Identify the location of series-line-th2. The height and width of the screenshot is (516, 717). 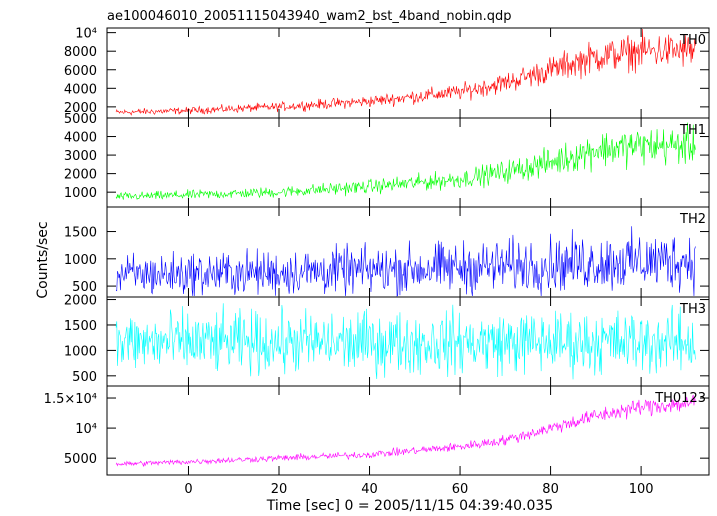
(405, 261).